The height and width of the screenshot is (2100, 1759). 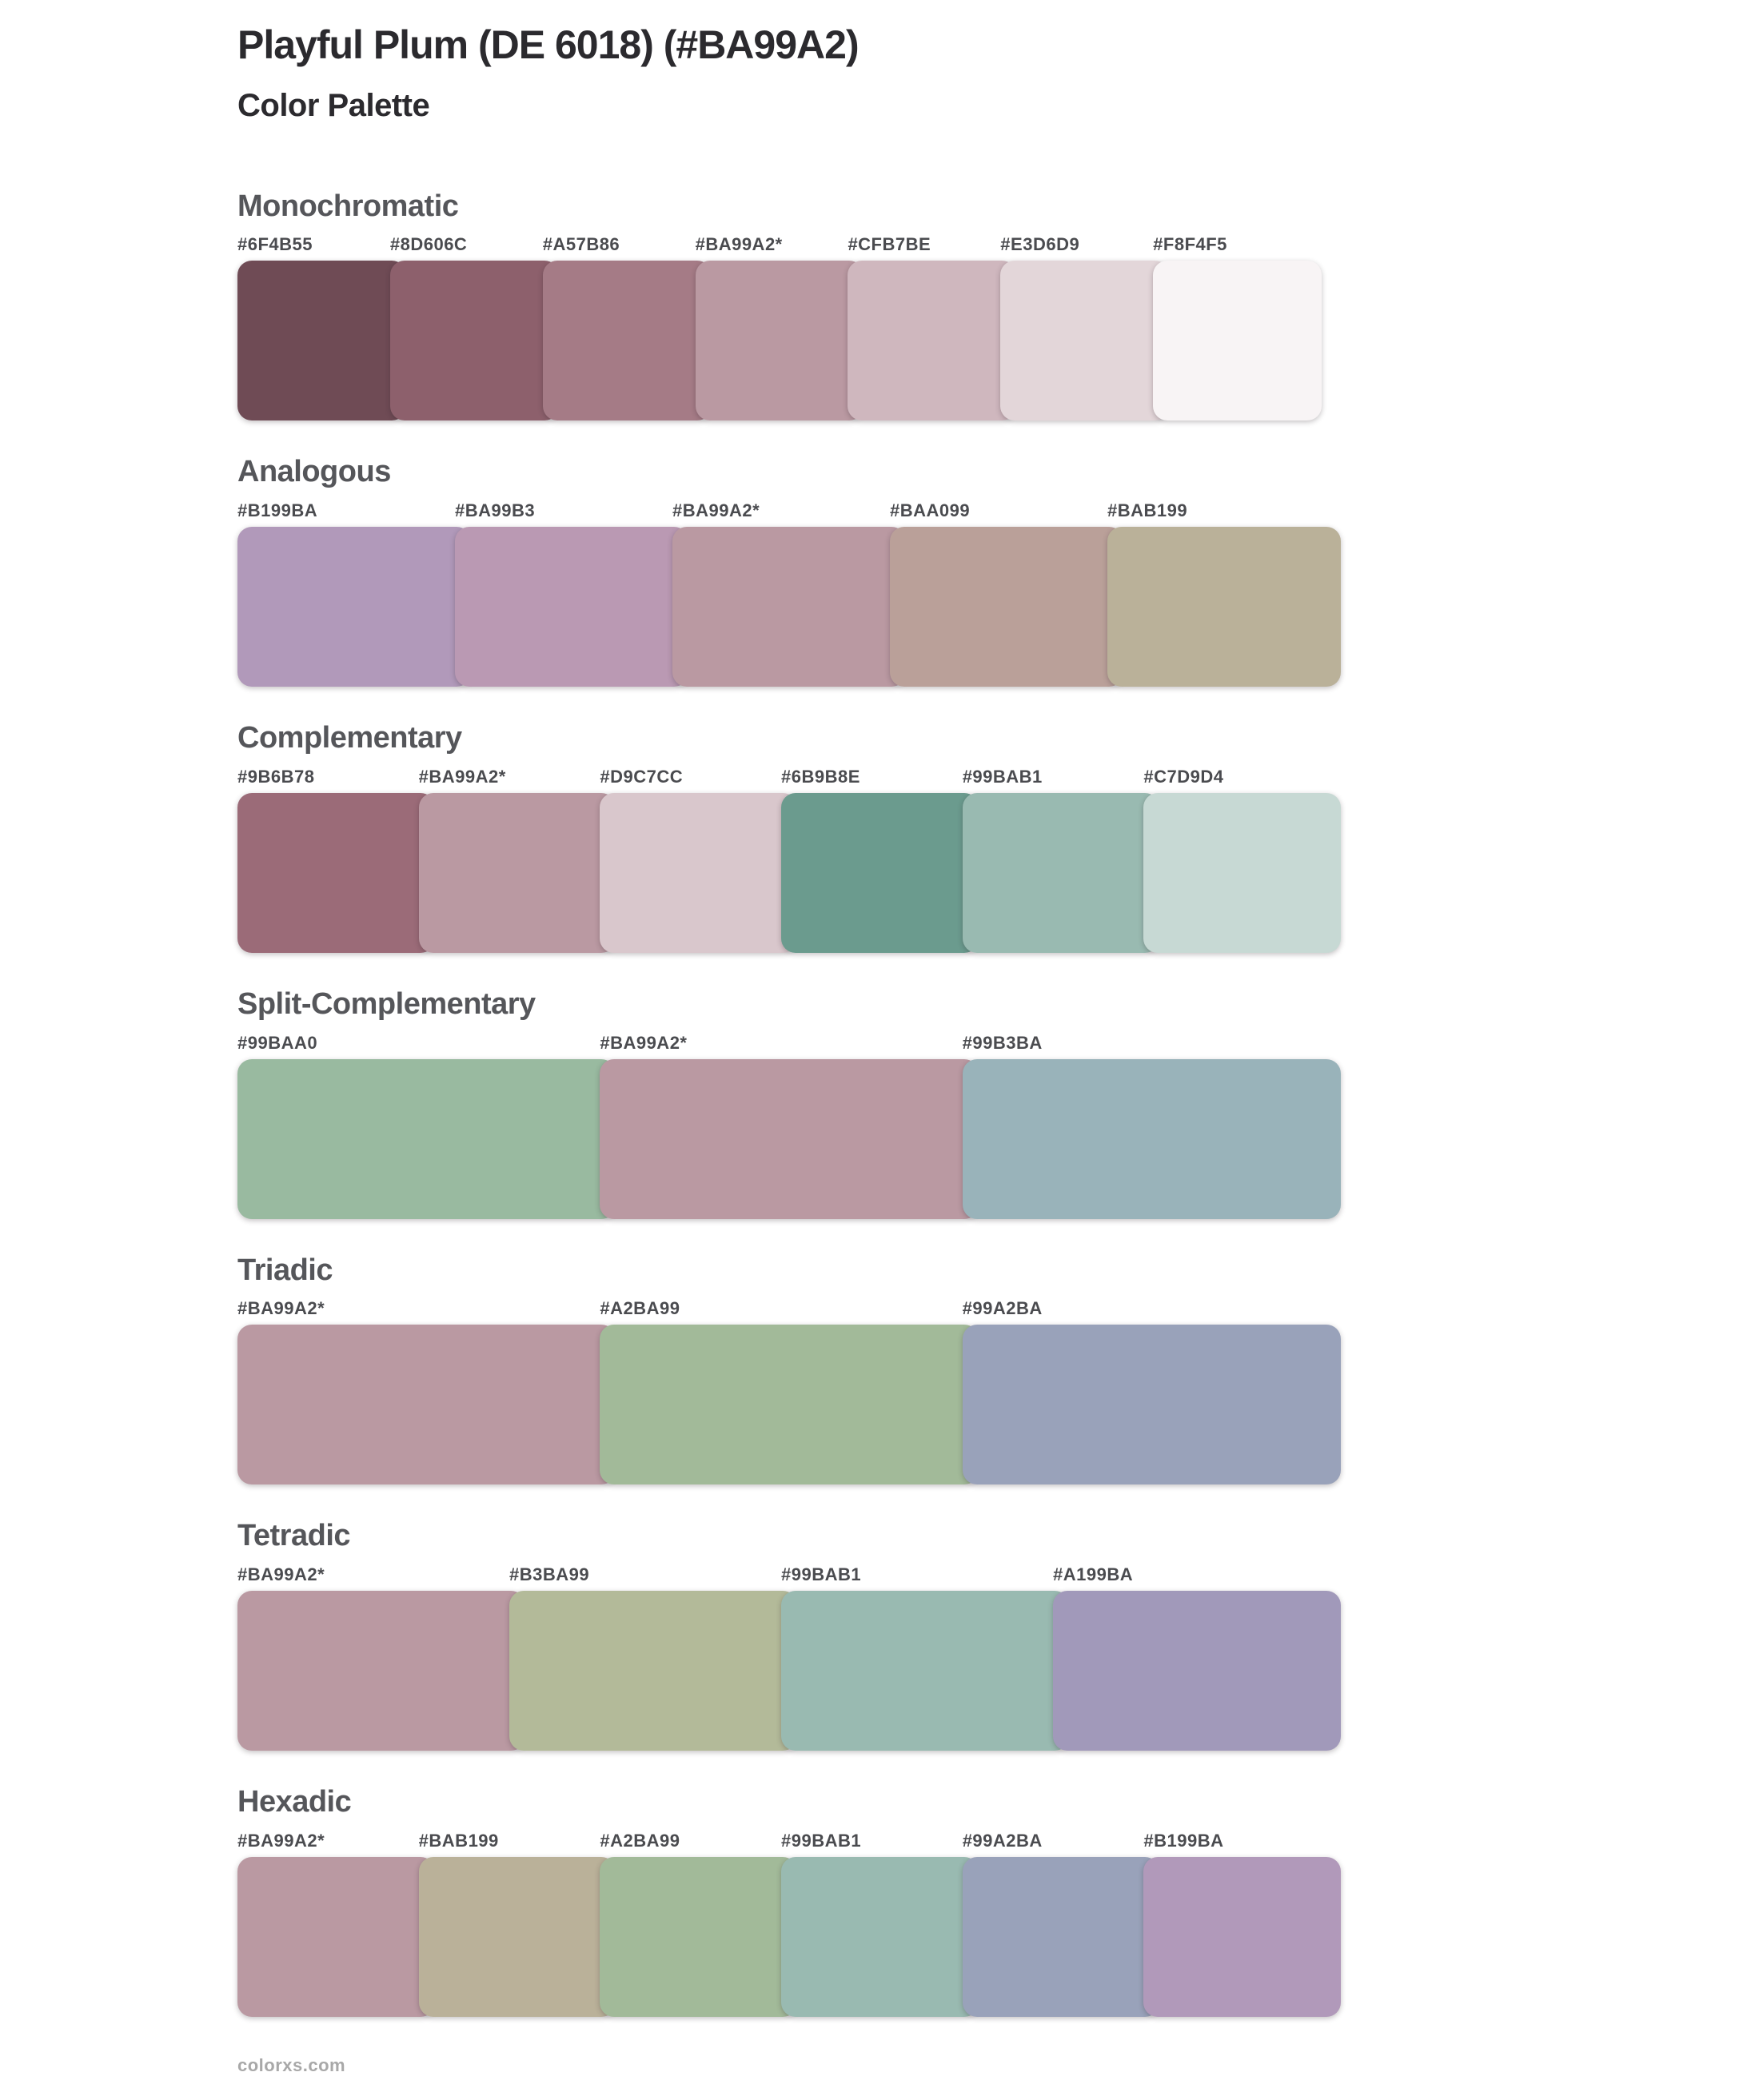 I want to click on swatch-column: #99B3BA, so click(x=1152, y=1126).